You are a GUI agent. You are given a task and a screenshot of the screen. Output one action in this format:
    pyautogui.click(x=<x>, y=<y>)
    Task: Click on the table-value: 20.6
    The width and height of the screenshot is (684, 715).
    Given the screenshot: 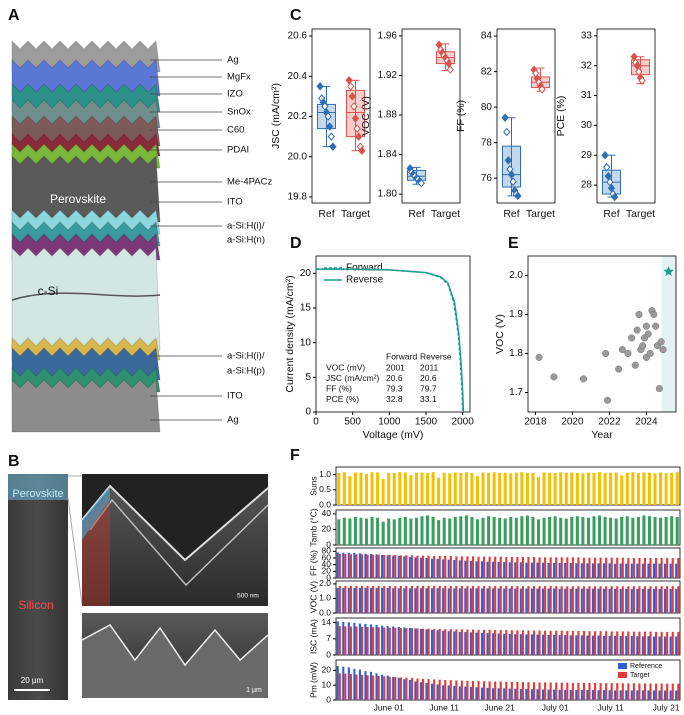 What is the action you would take?
    pyautogui.click(x=428, y=378)
    